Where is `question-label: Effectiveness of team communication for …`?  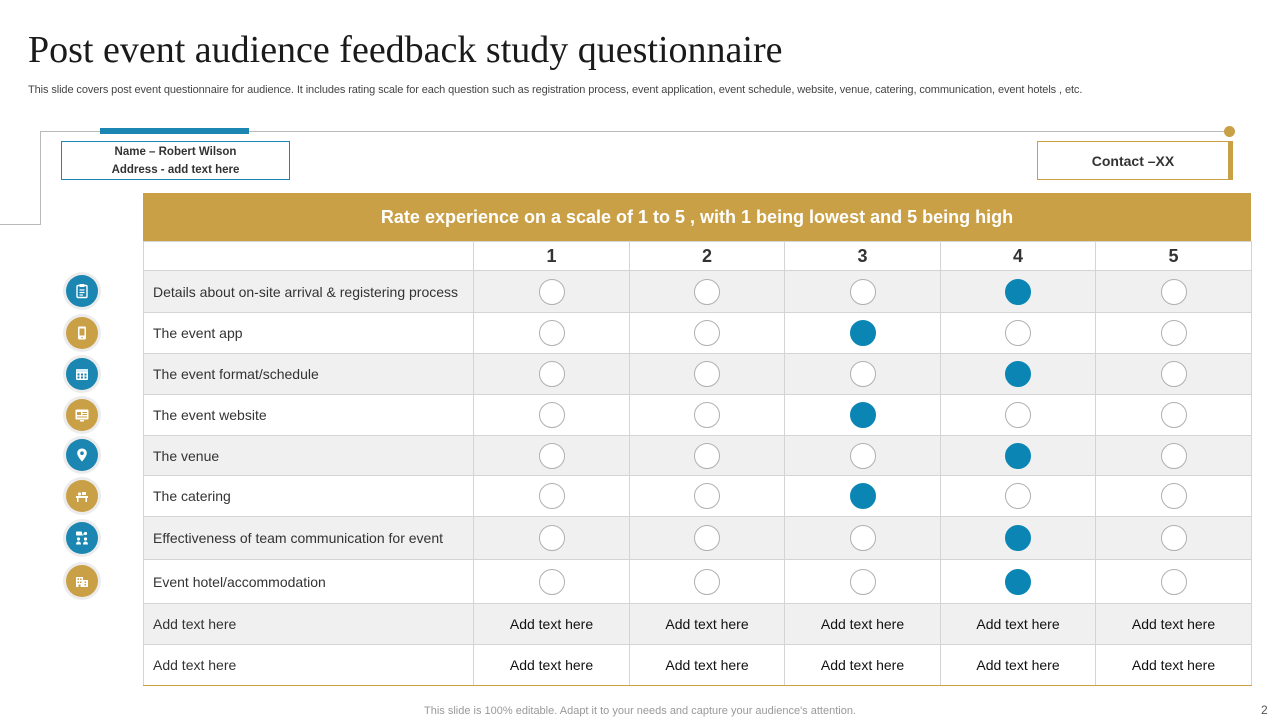 question-label: Effectiveness of team communication for … is located at coordinates (308, 538).